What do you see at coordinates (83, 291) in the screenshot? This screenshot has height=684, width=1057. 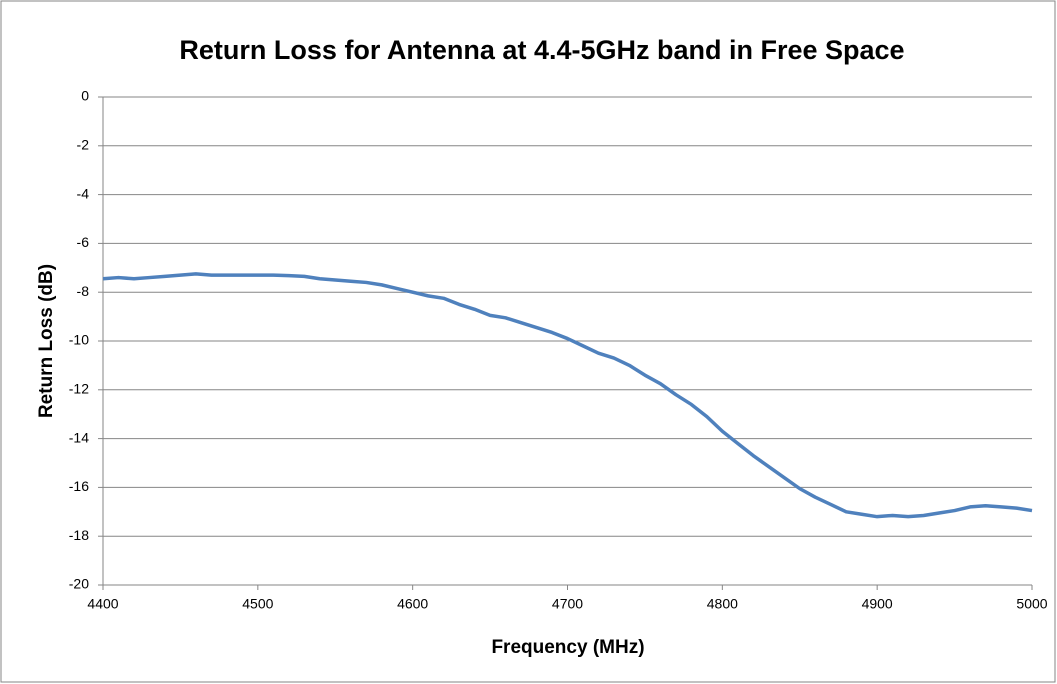 I see `y-tick-label: -8` at bounding box center [83, 291].